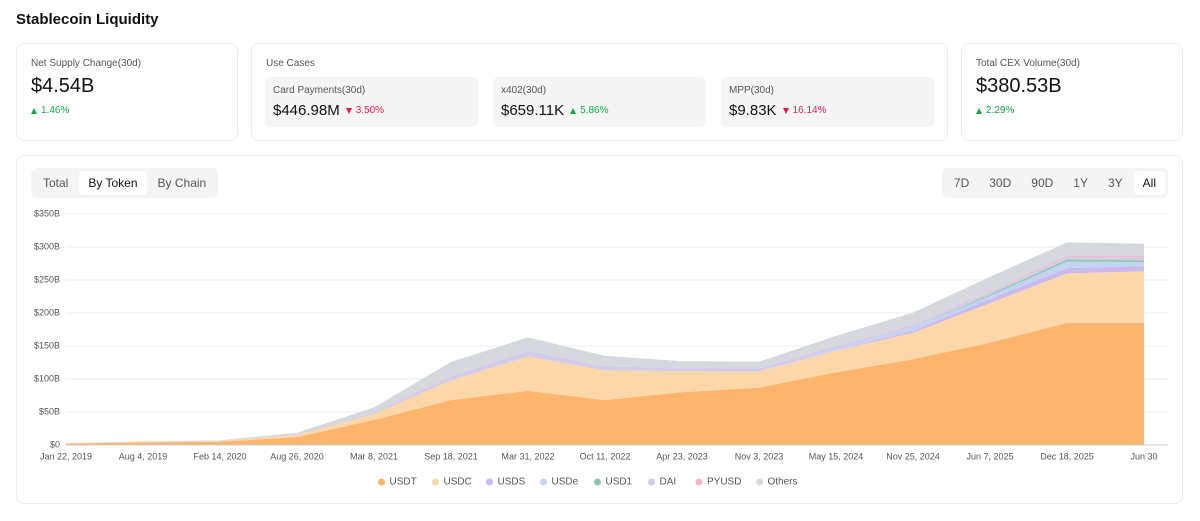 Image resolution: width=1200 pixels, height=521 pixels. What do you see at coordinates (809, 110) in the screenshot?
I see `change-text: 16.14%` at bounding box center [809, 110].